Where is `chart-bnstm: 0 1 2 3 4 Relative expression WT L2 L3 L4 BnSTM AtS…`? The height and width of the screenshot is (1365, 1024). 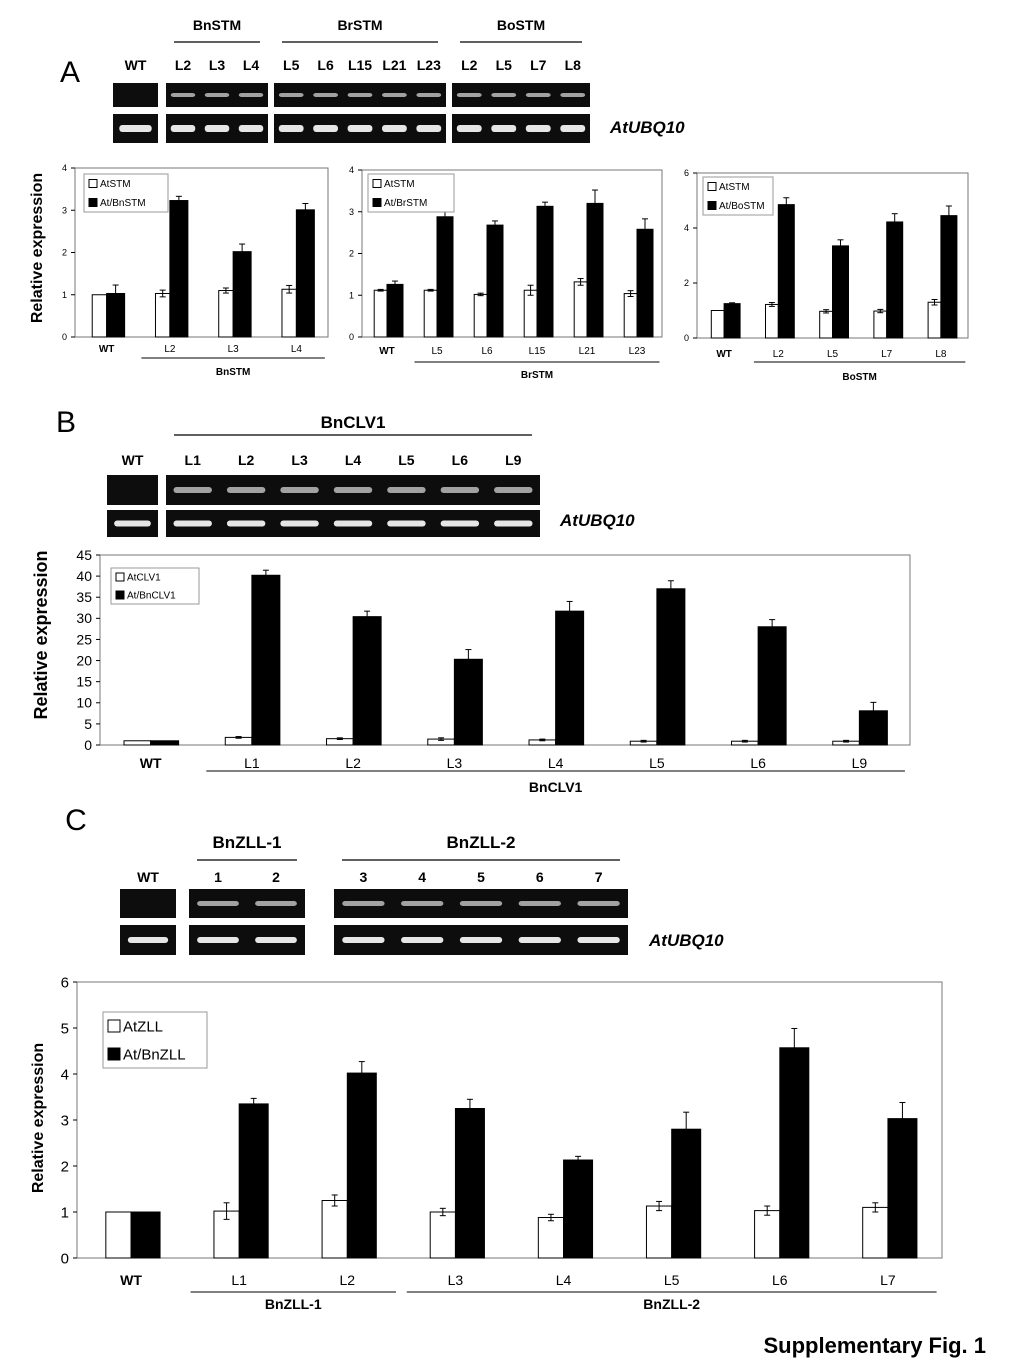 chart-bnstm: 0 1 2 3 4 Relative expression WT L2 L3 L4 BnSTM AtS… is located at coordinates (179, 270).